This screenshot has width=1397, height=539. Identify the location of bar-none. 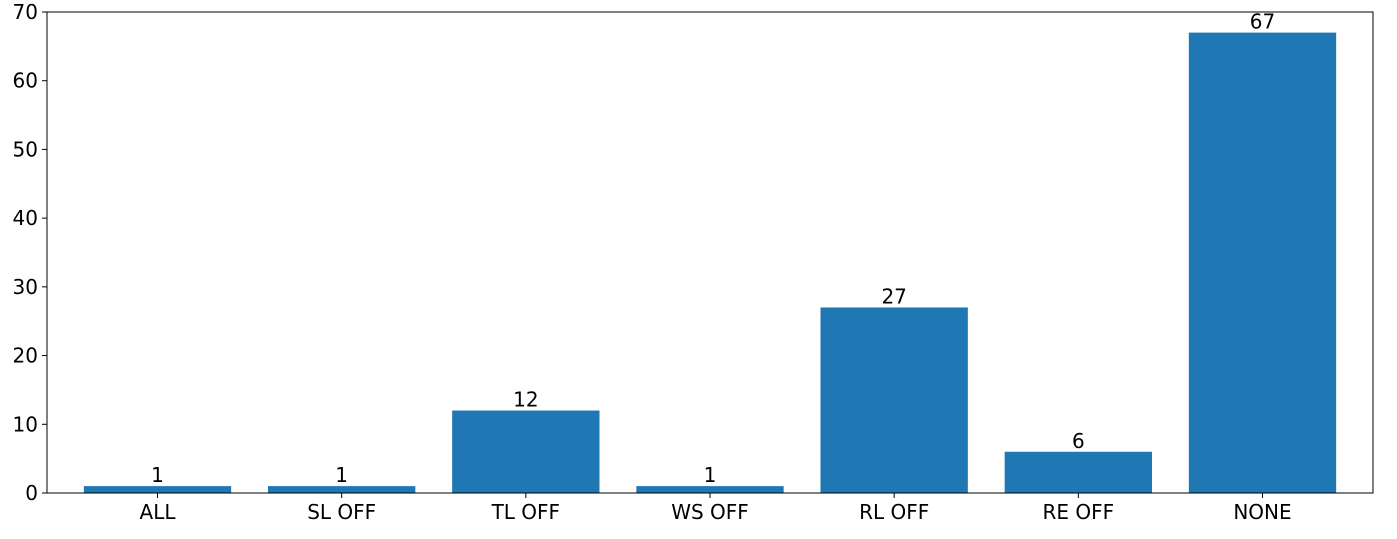
(1262, 262).